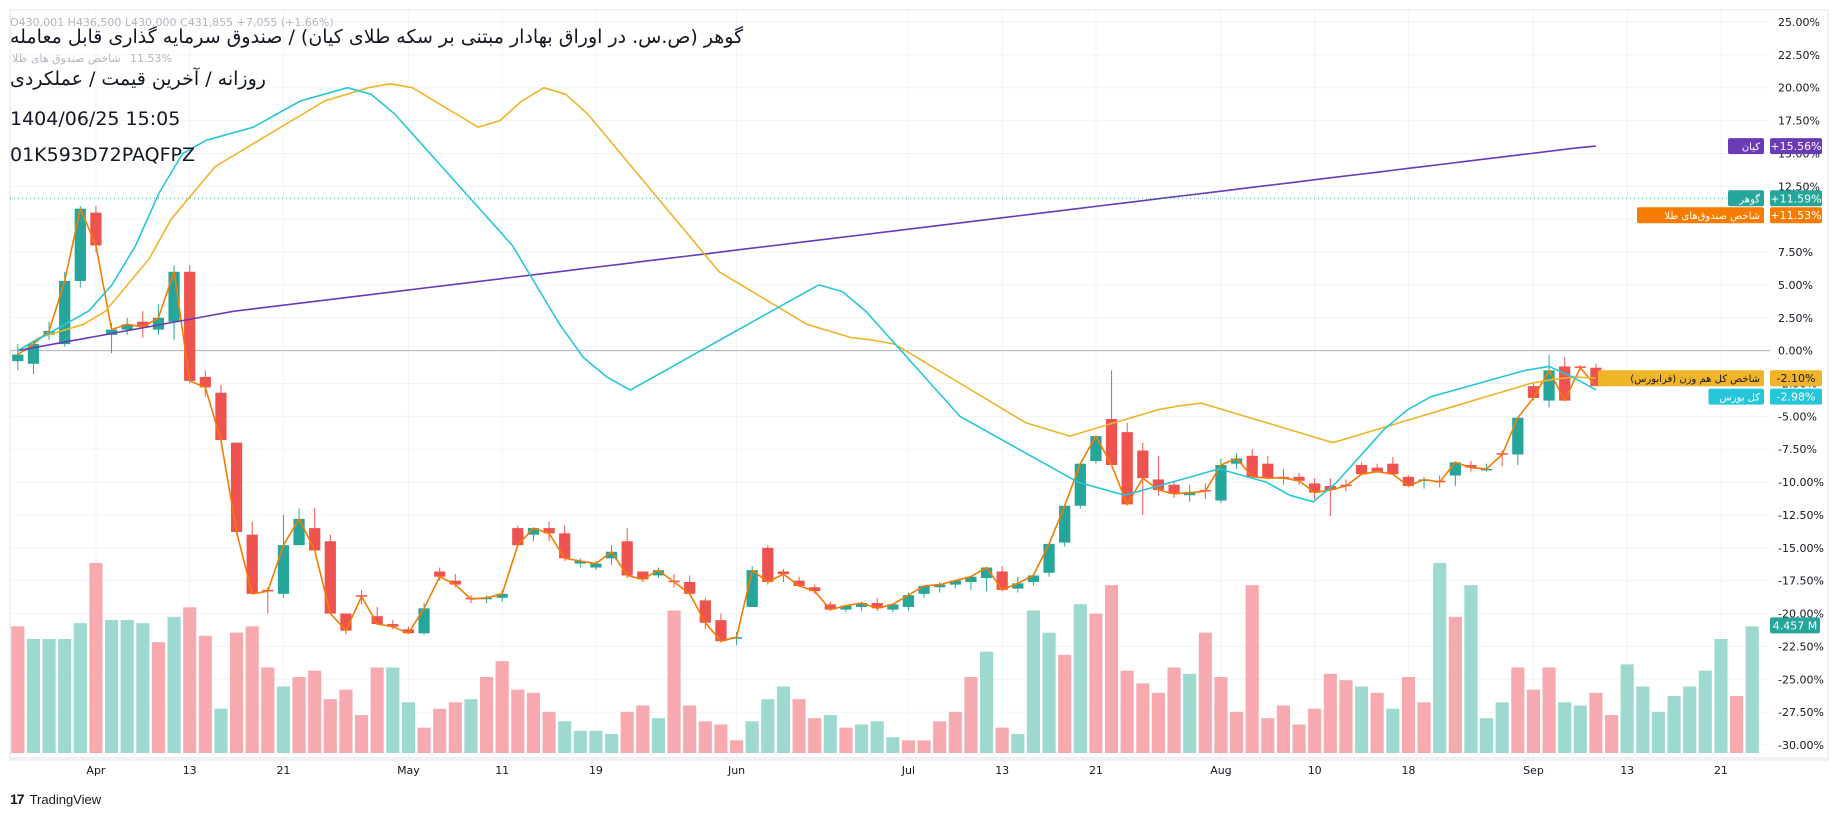  Describe the element at coordinates (1751, 147) in the screenshot. I see `series-name-label: کیان` at that location.